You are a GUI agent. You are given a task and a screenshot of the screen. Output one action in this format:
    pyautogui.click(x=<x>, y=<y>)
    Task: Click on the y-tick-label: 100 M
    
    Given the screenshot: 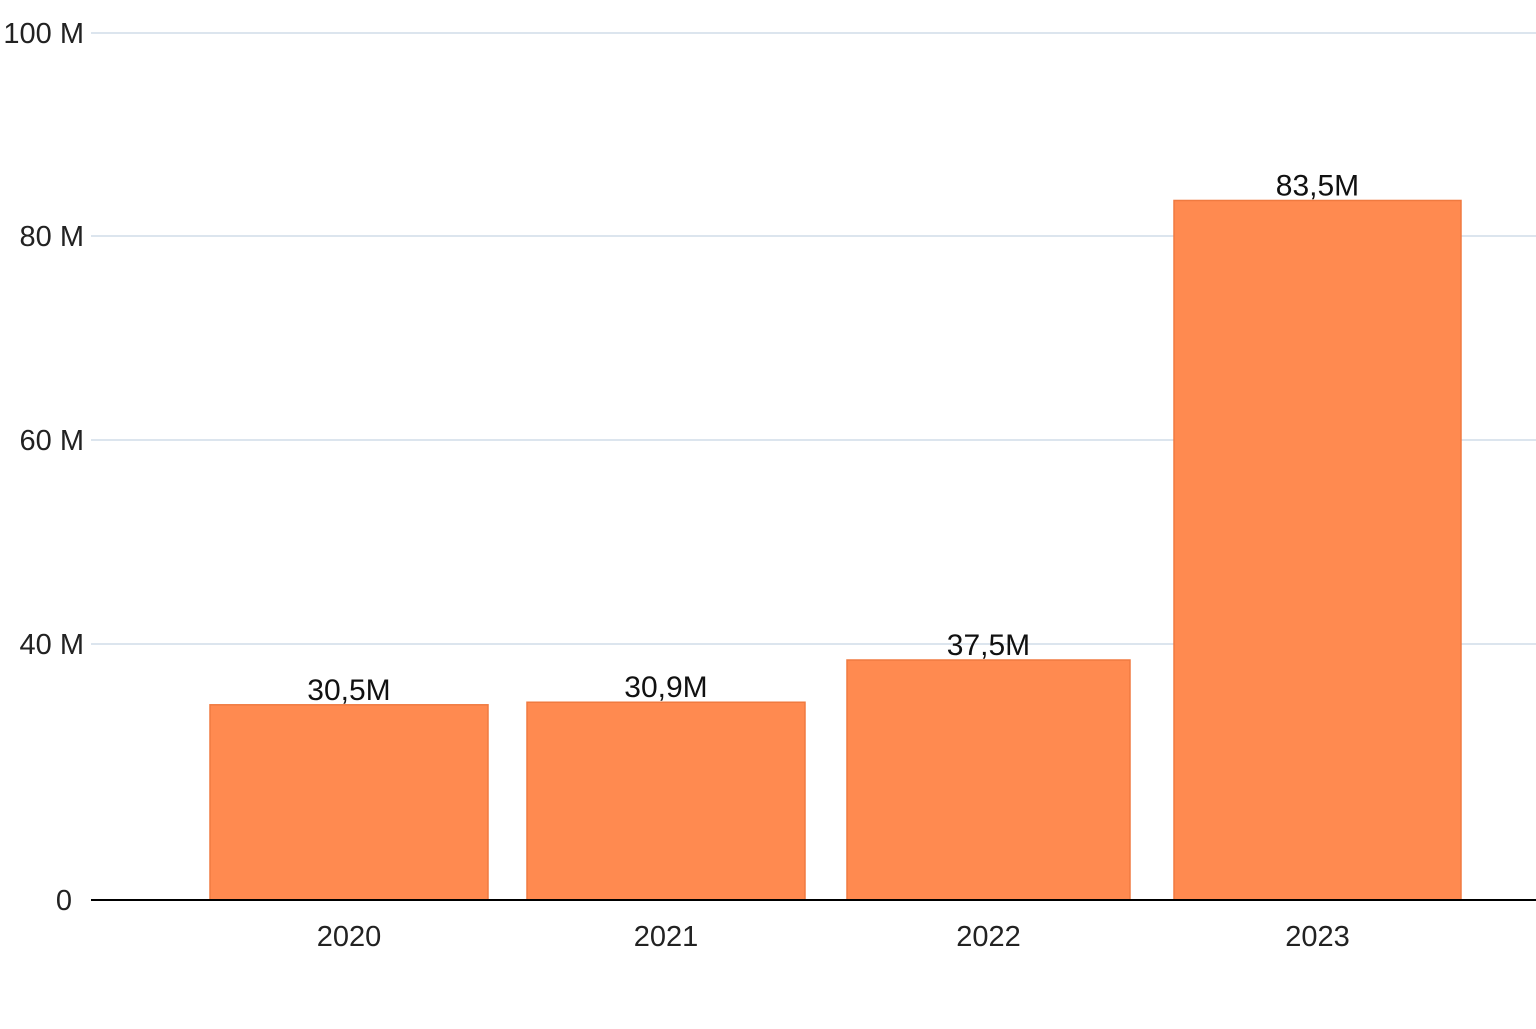 What is the action you would take?
    pyautogui.click(x=43, y=34)
    